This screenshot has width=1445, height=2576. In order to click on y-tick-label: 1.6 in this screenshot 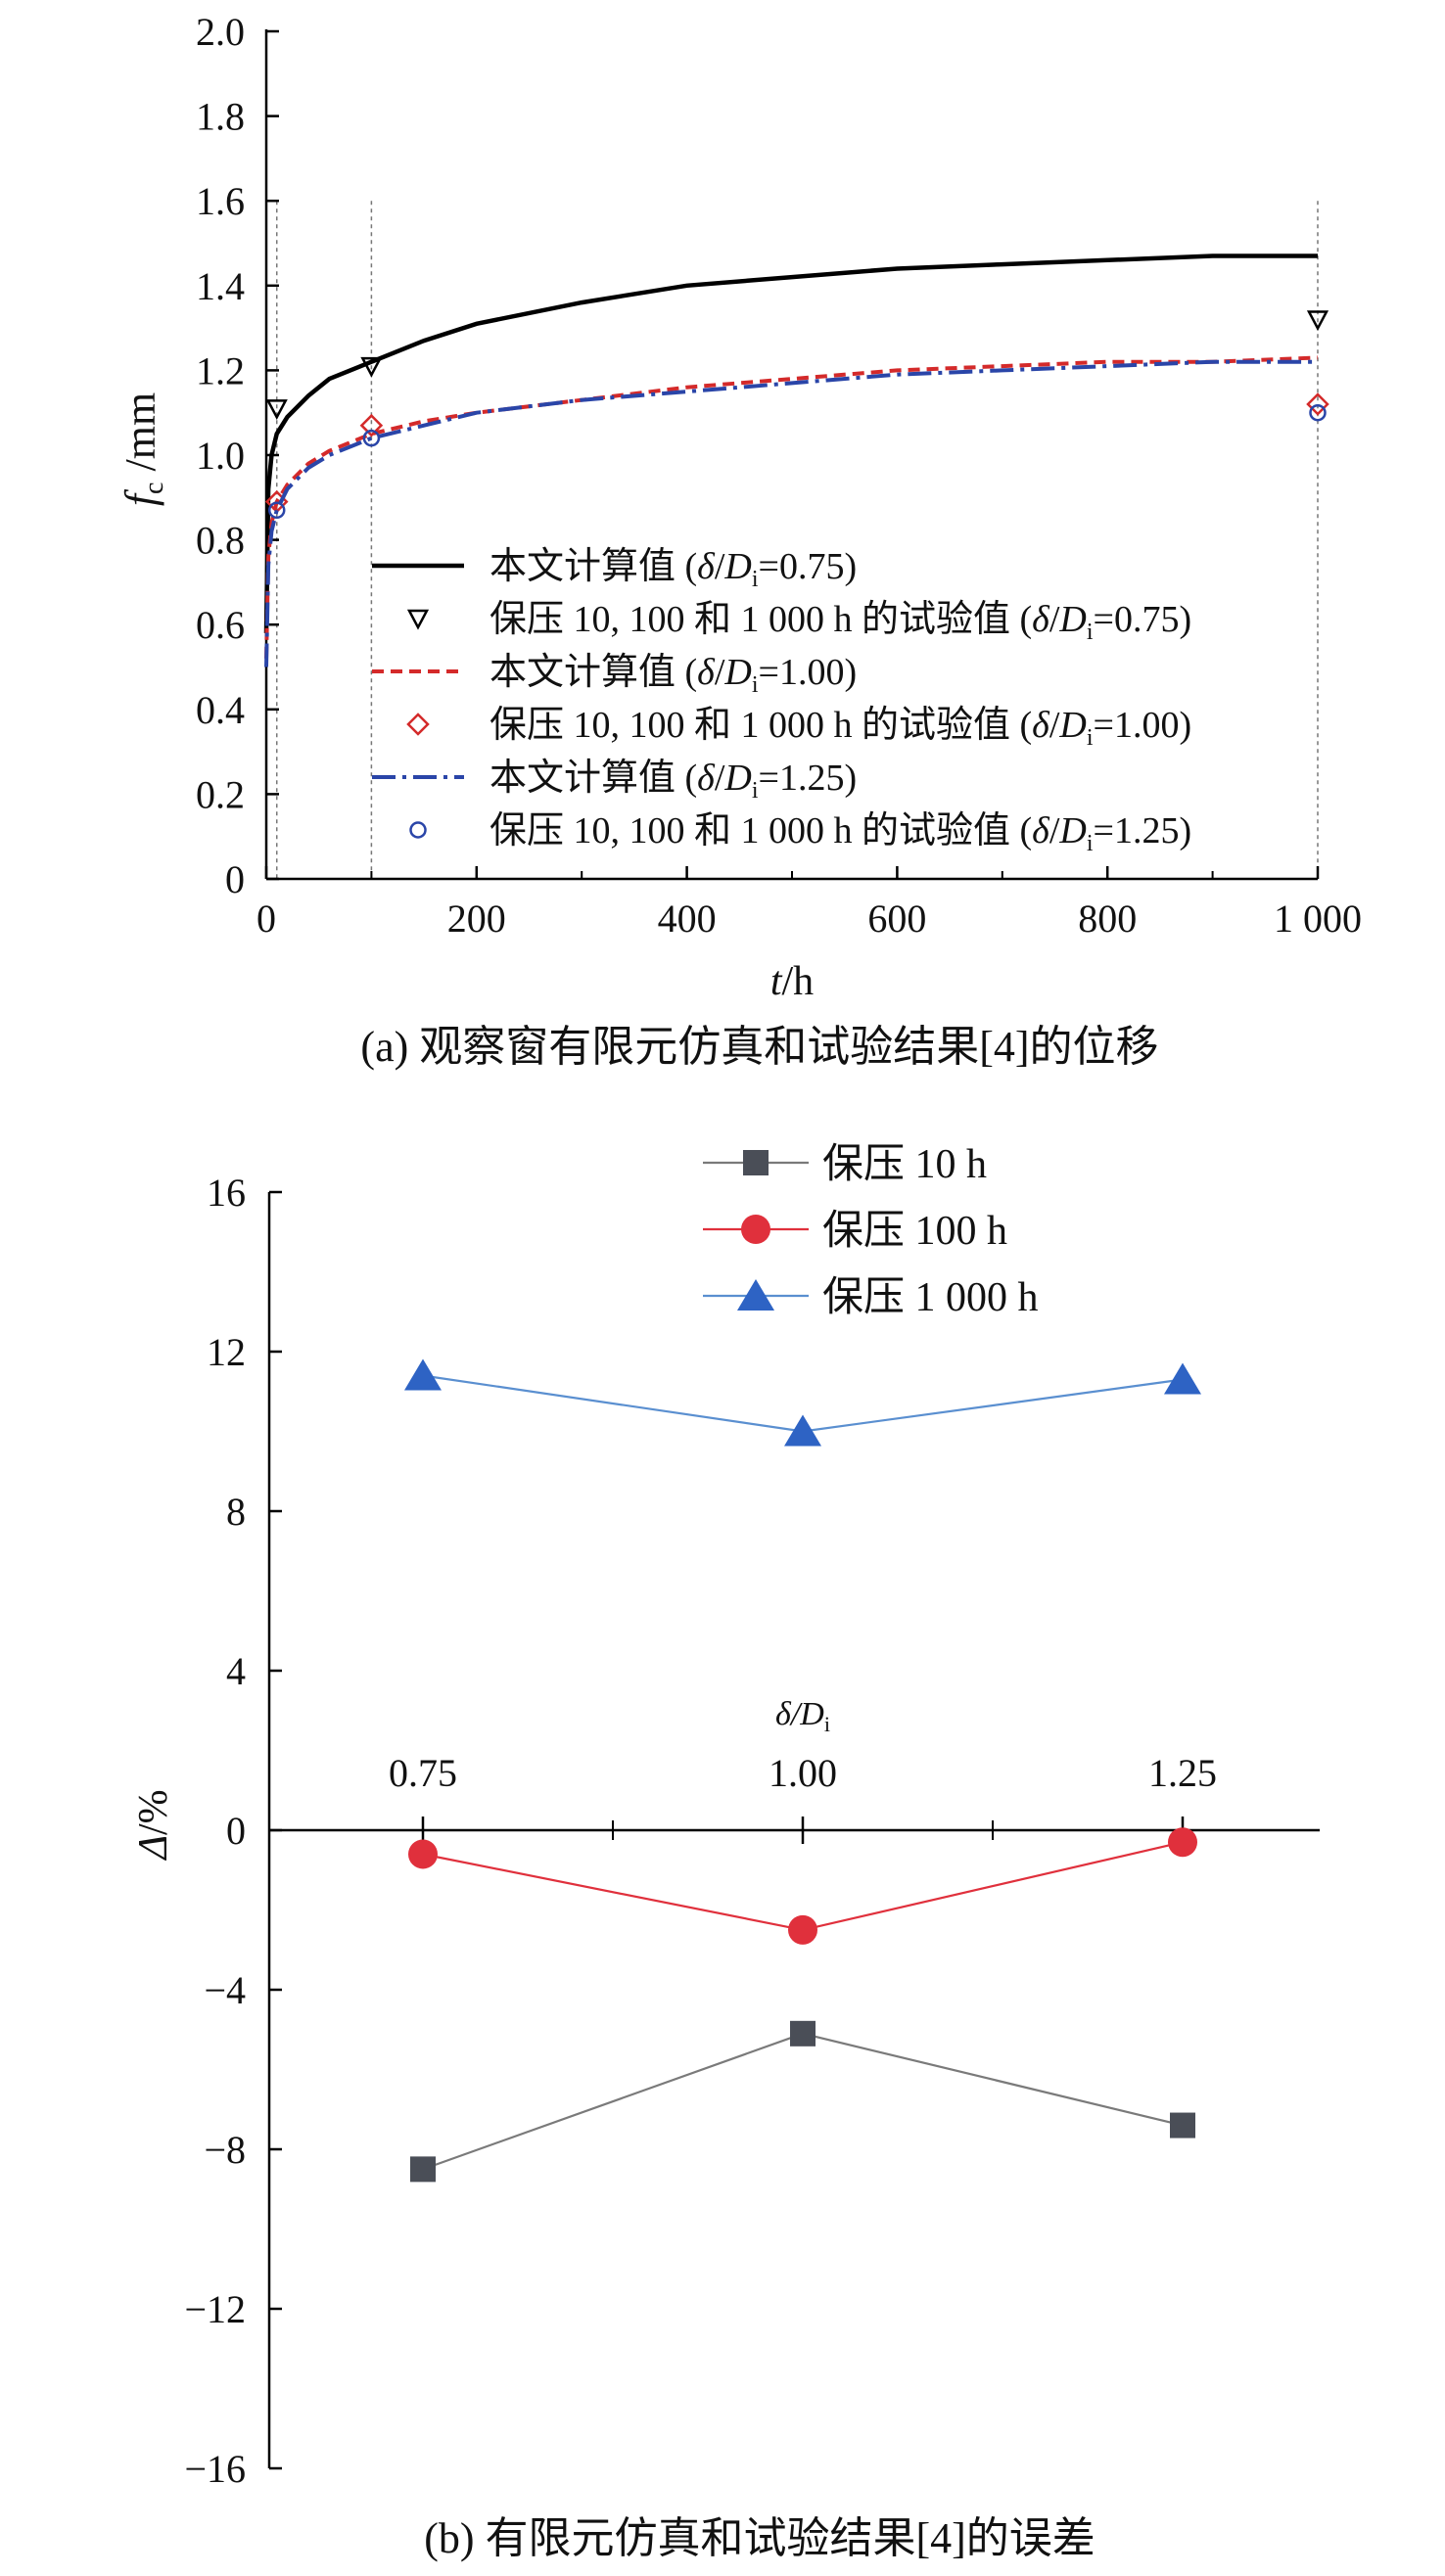, I will do `click(221, 201)`.